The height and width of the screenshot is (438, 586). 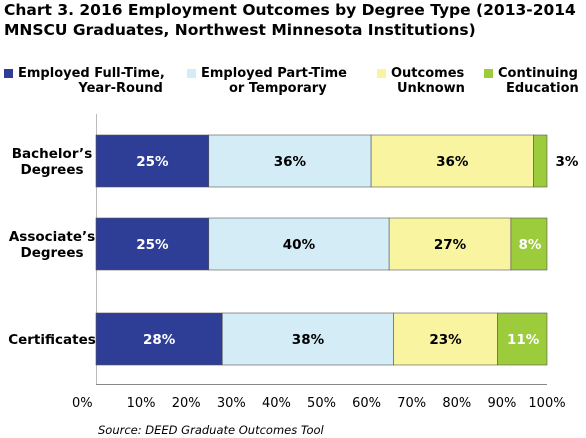 I want to click on legend-label-line: Unknown, so click(x=431, y=88).